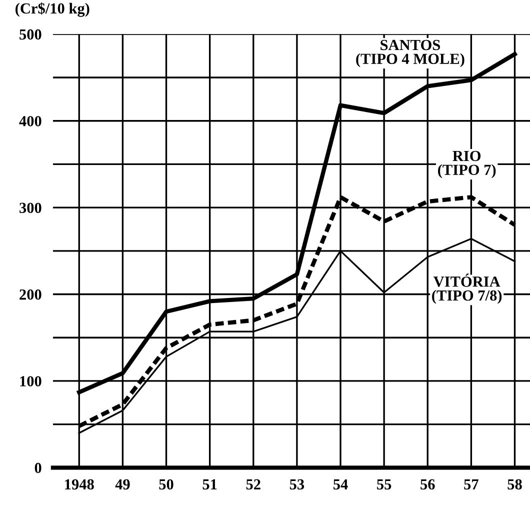 The width and height of the screenshot is (530, 510). I want to click on y-axis-title: (Cr$/10 kg), so click(53, 9).